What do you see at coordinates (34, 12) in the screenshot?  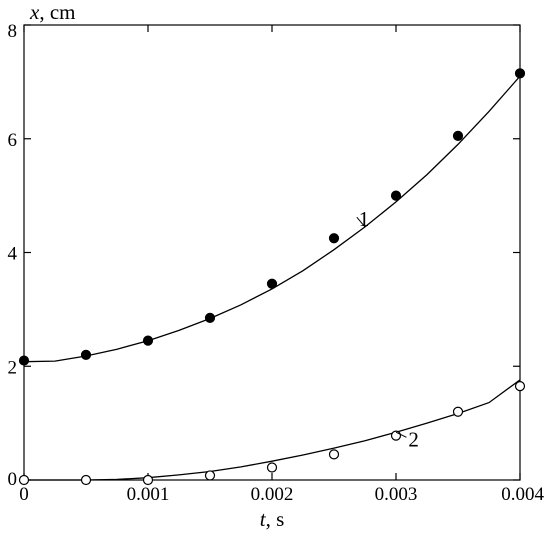 I see `y-axis-variable: x` at bounding box center [34, 12].